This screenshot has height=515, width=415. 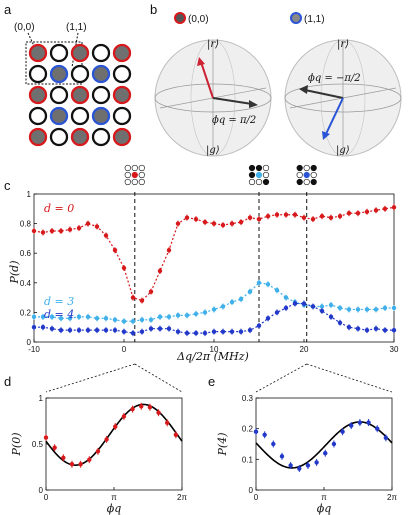 I want to click on y-tick-label: 0.2, so click(x=26, y=312).